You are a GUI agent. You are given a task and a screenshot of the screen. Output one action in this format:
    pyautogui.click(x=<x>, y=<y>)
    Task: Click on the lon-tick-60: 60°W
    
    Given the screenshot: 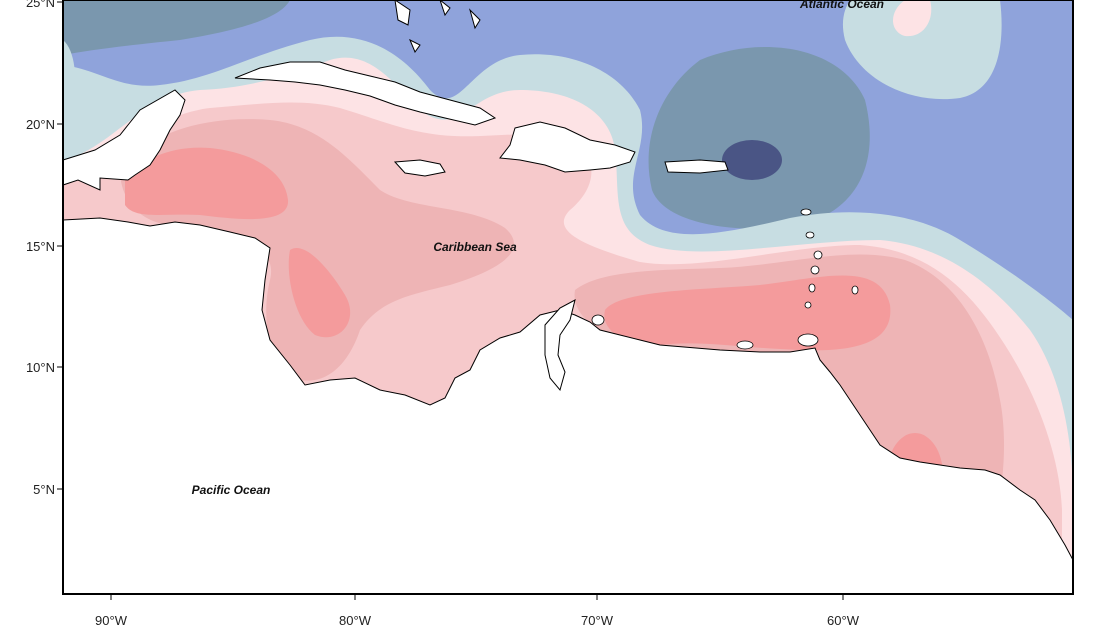 What is the action you would take?
    pyautogui.click(x=843, y=620)
    